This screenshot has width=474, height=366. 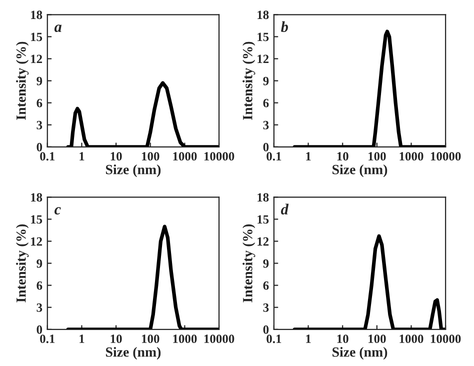 What do you see at coordinates (284, 209) in the screenshot?
I see `annotation: d` at bounding box center [284, 209].